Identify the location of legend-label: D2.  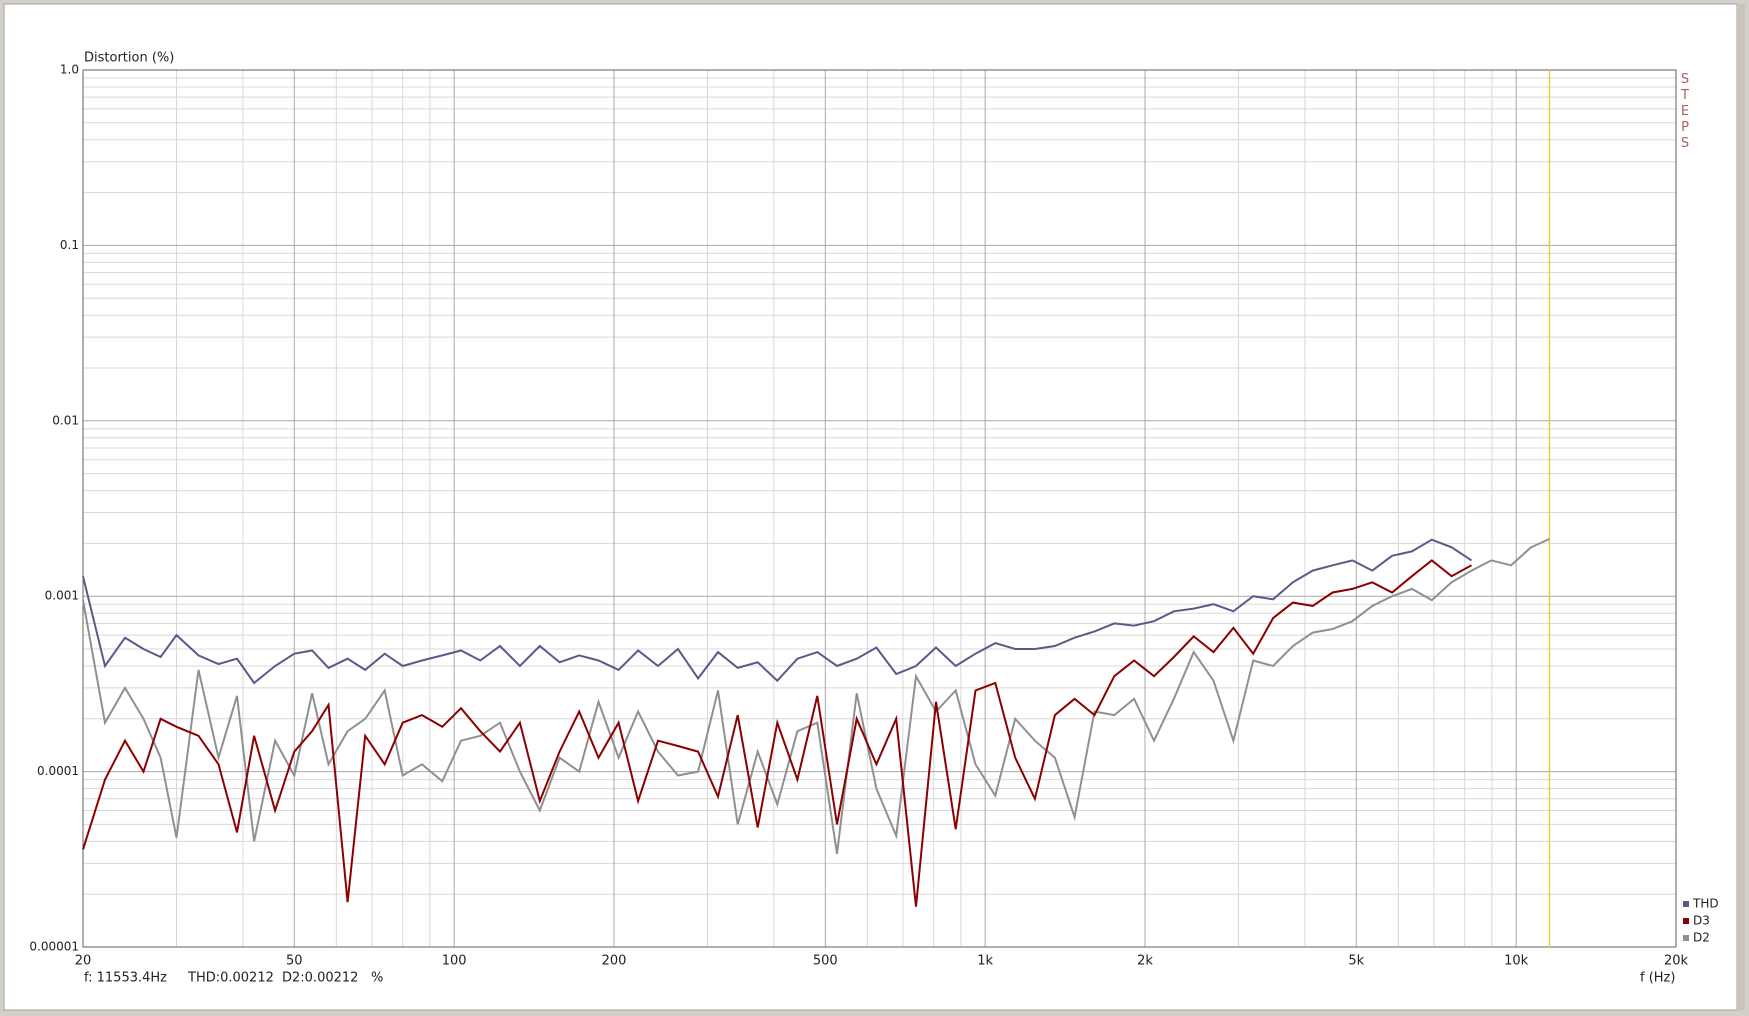
(1701, 938).